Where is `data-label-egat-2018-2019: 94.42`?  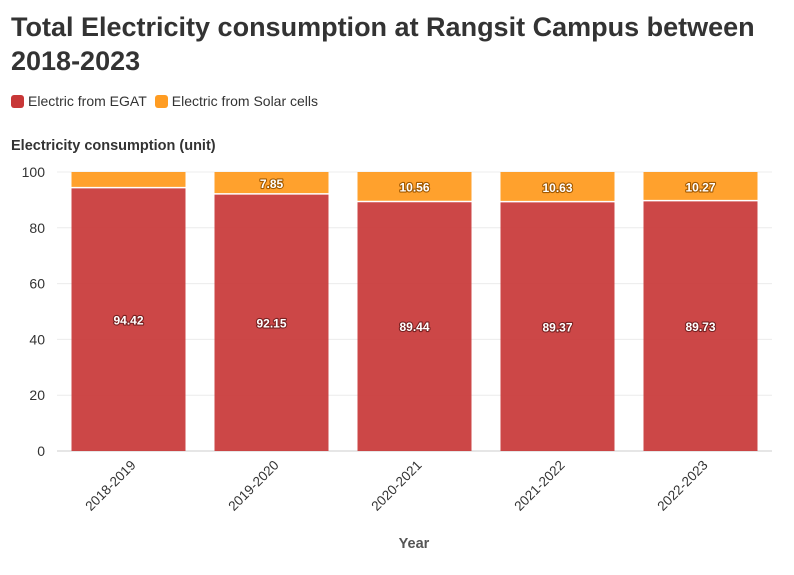 data-label-egat-2018-2019: 94.42 is located at coordinates (128, 320).